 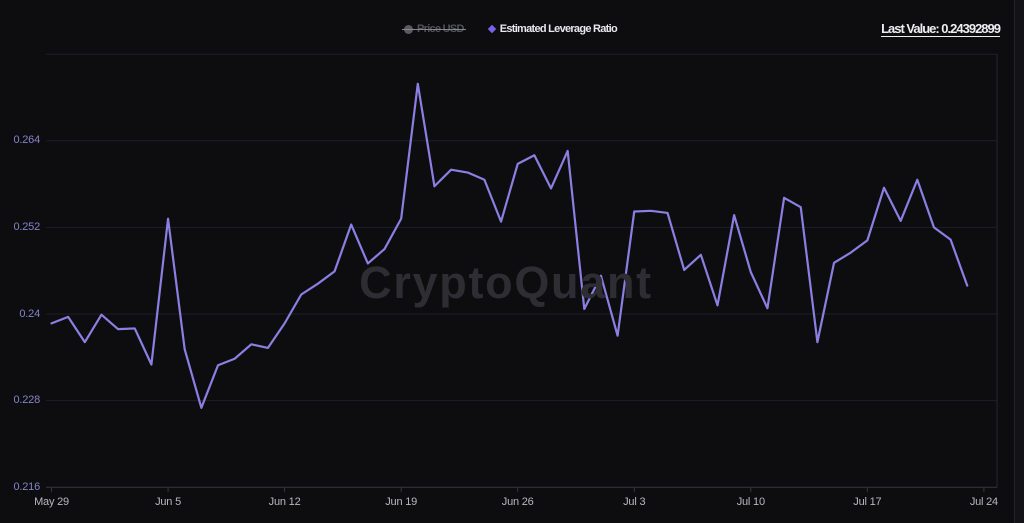 I want to click on y-axis-label: 0.264, so click(x=26, y=140).